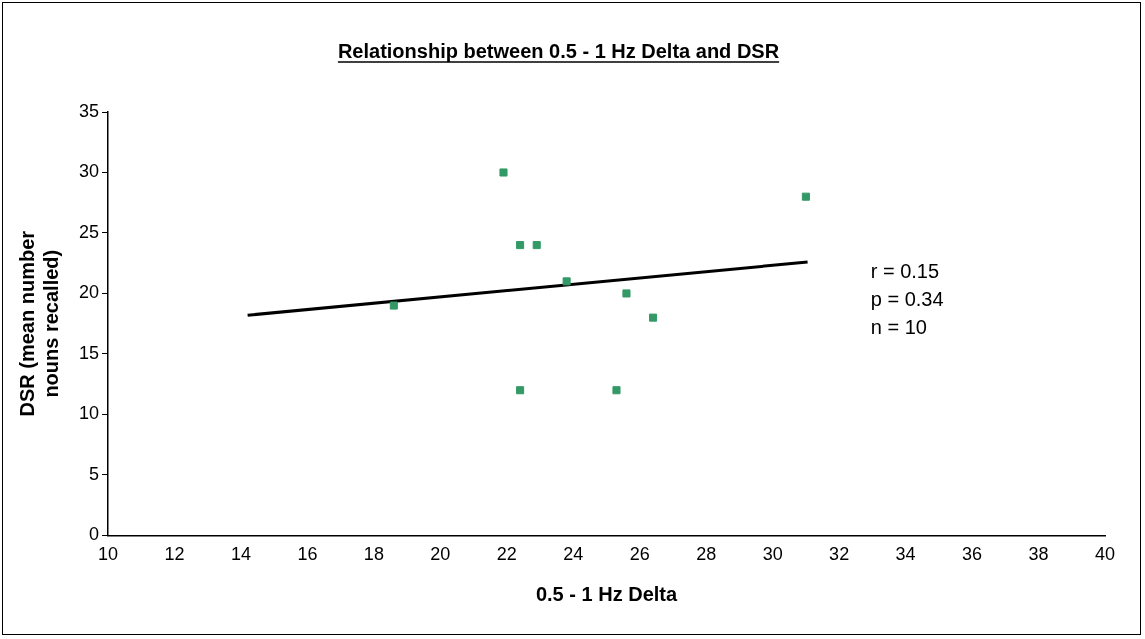 This screenshot has width=1145, height=639. What do you see at coordinates (307, 554) in the screenshot?
I see `x-tick-label: 16` at bounding box center [307, 554].